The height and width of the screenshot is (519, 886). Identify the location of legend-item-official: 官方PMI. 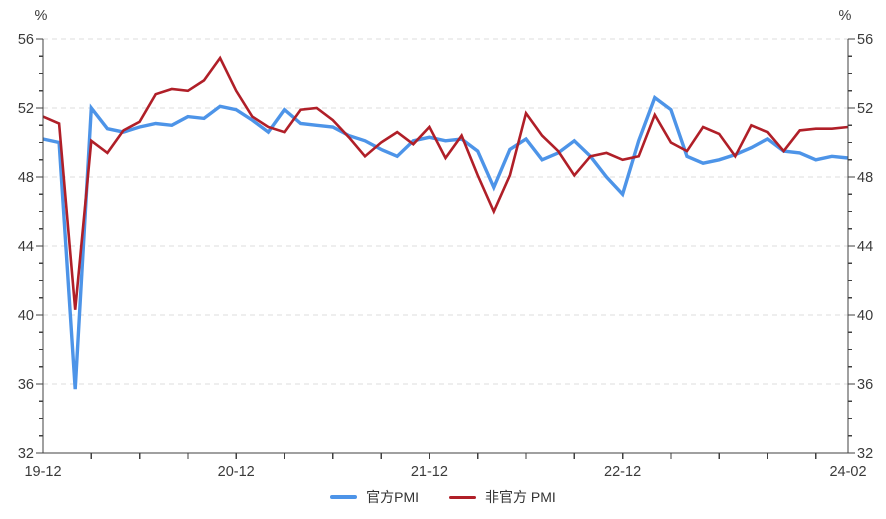
(374, 497).